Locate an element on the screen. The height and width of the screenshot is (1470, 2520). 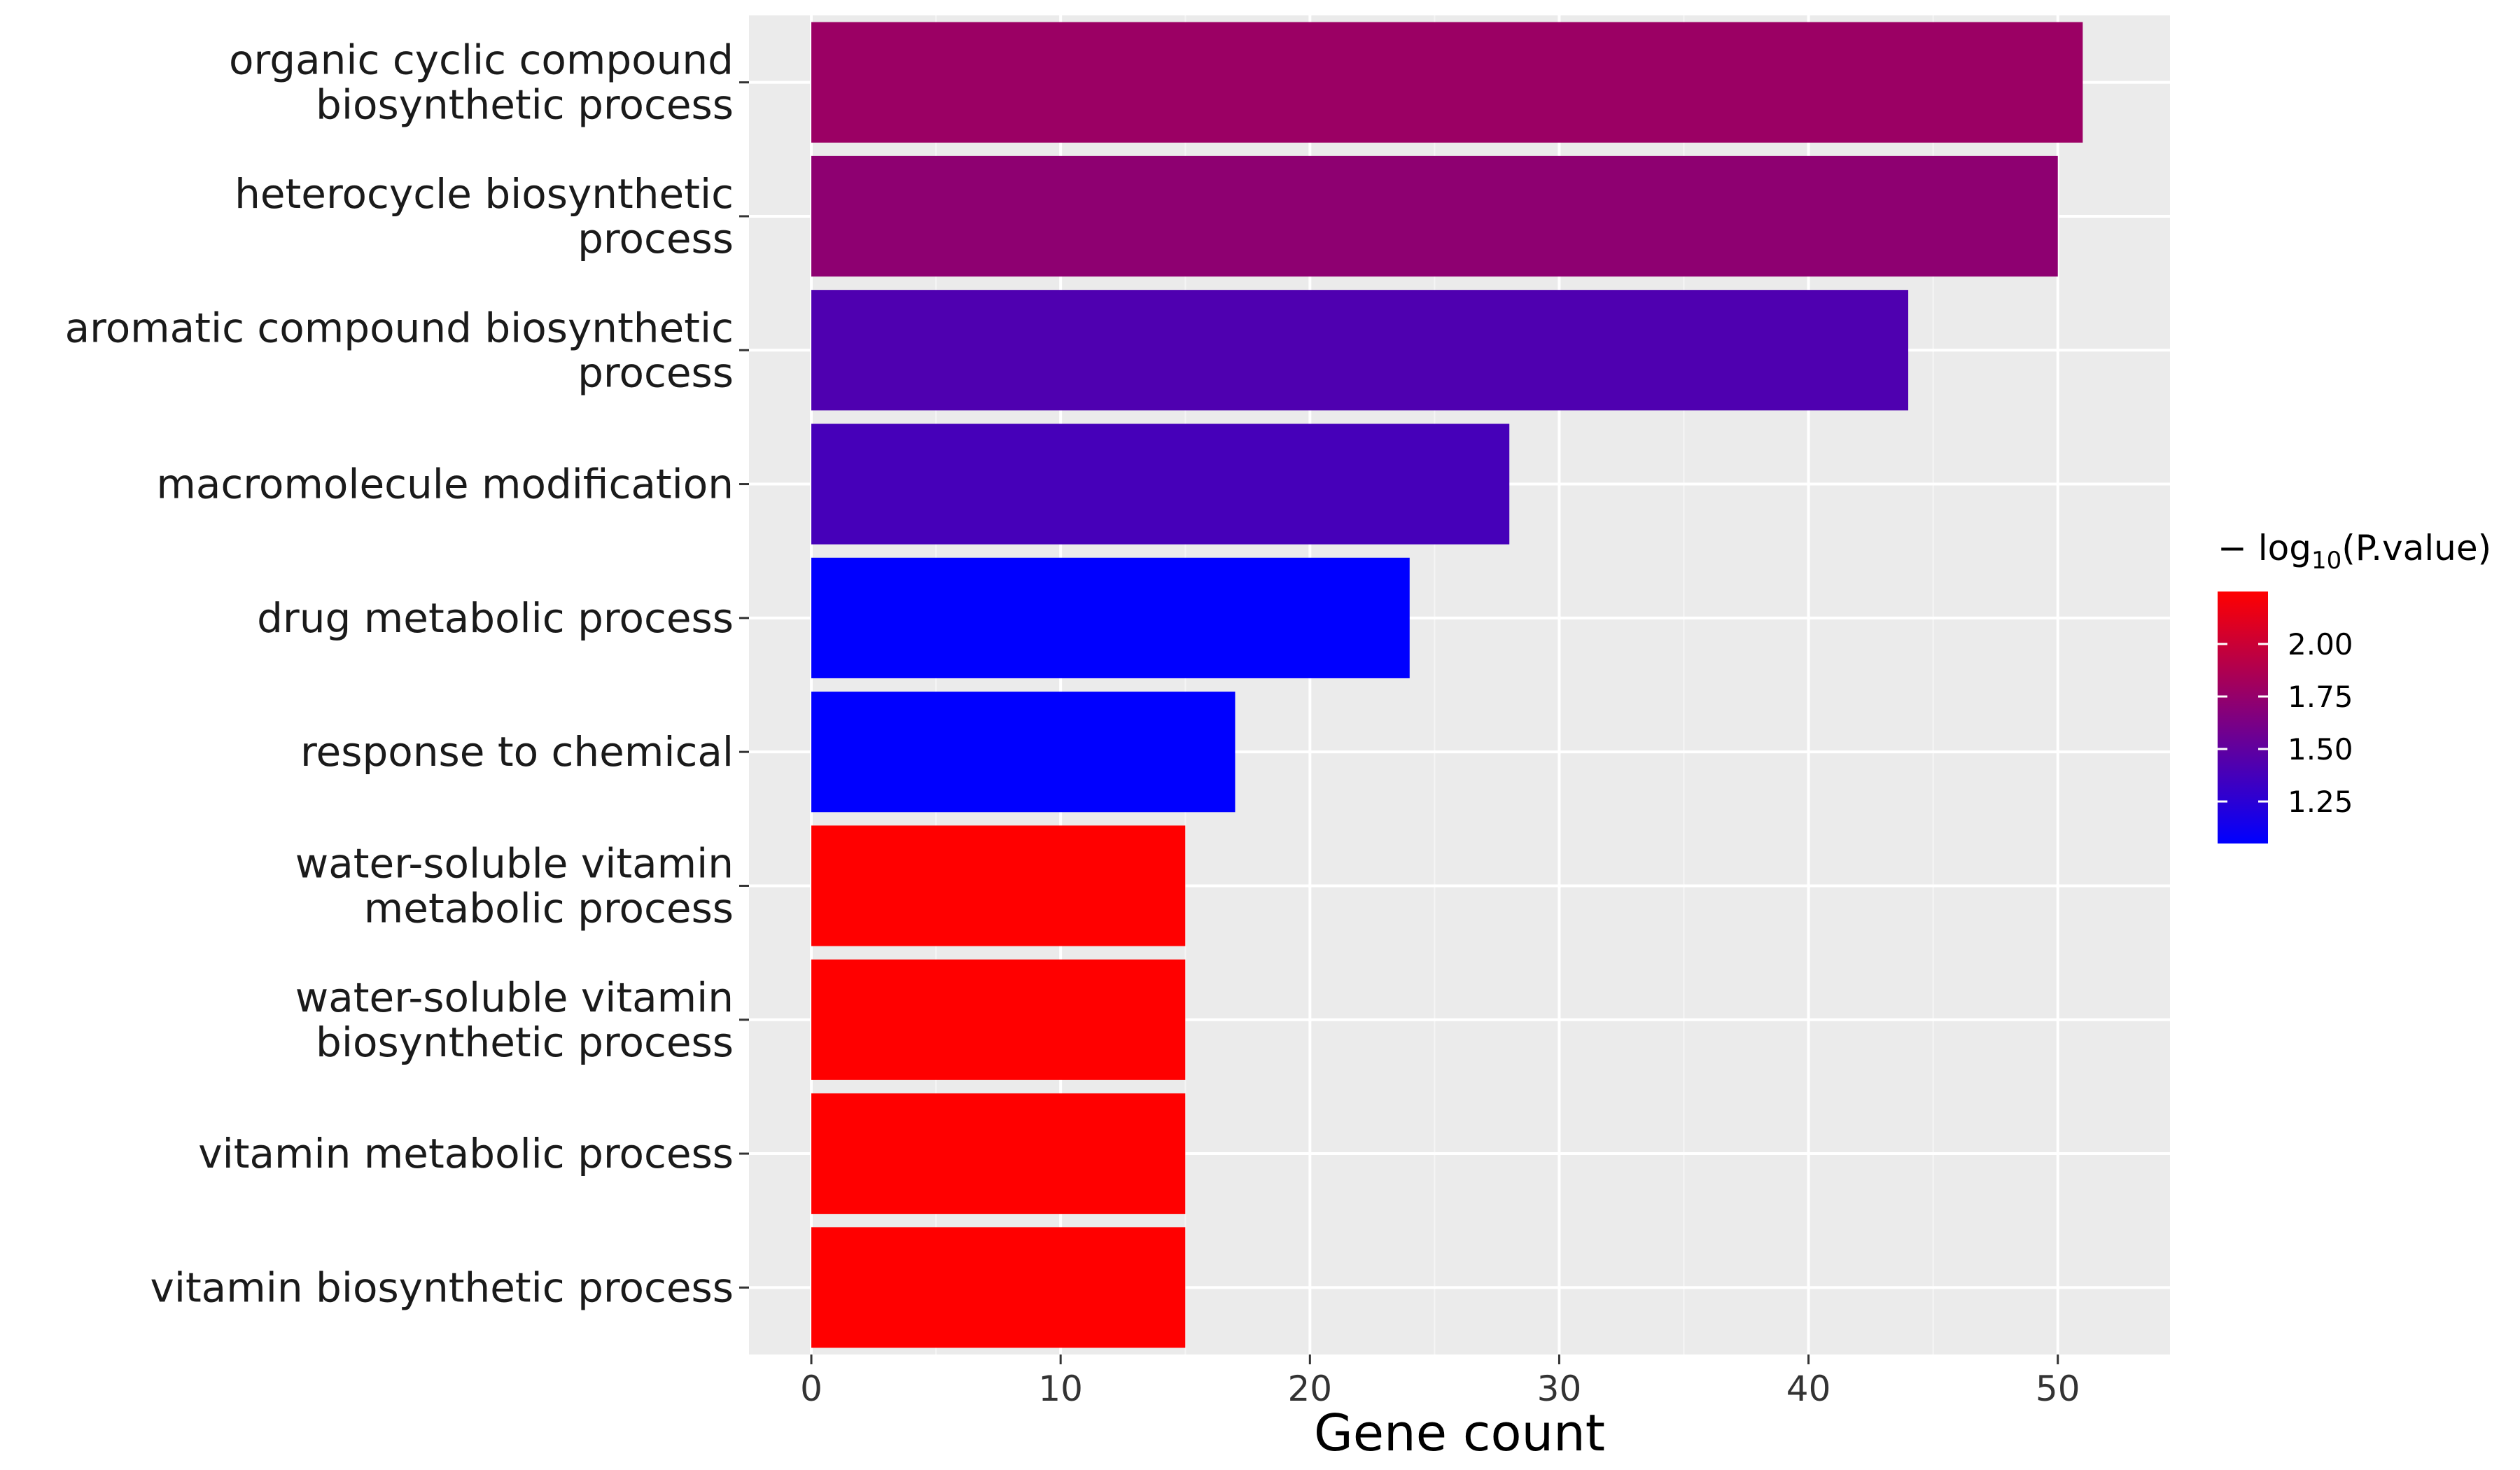
category-label: water-soluble vitamin metabolic process is located at coordinates (514, 885).